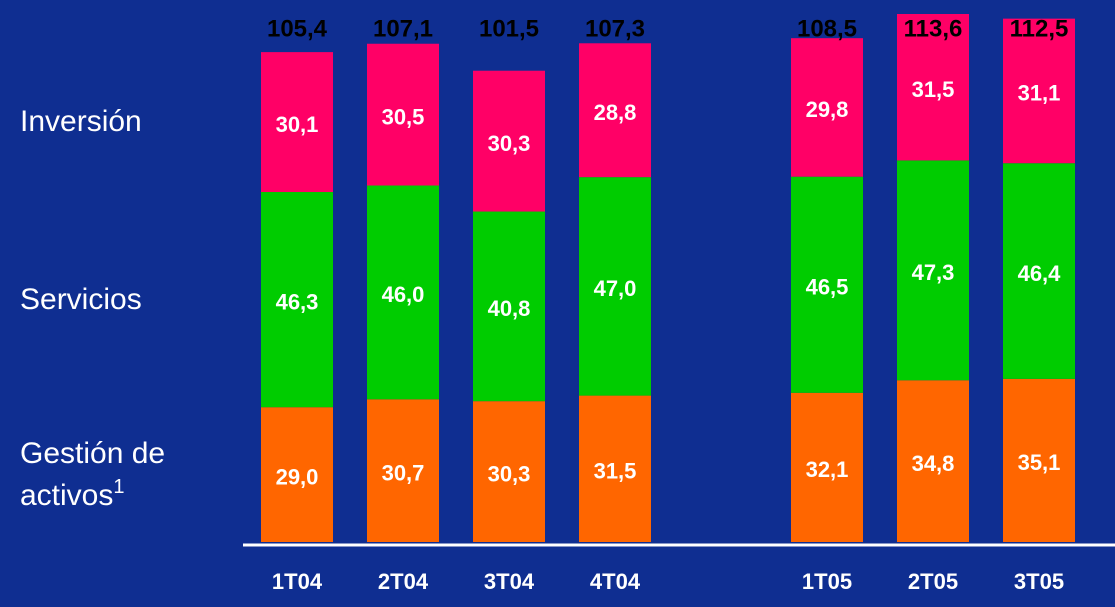 The image size is (1115, 607). What do you see at coordinates (1039, 28) in the screenshot?
I see `total-label: 112,5` at bounding box center [1039, 28].